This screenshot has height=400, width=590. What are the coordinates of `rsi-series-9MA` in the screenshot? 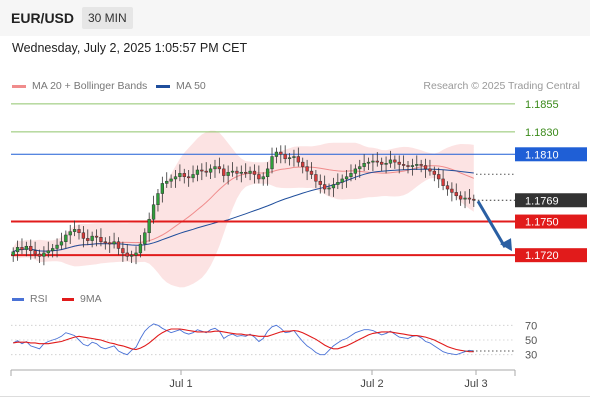 It's located at (243, 340).